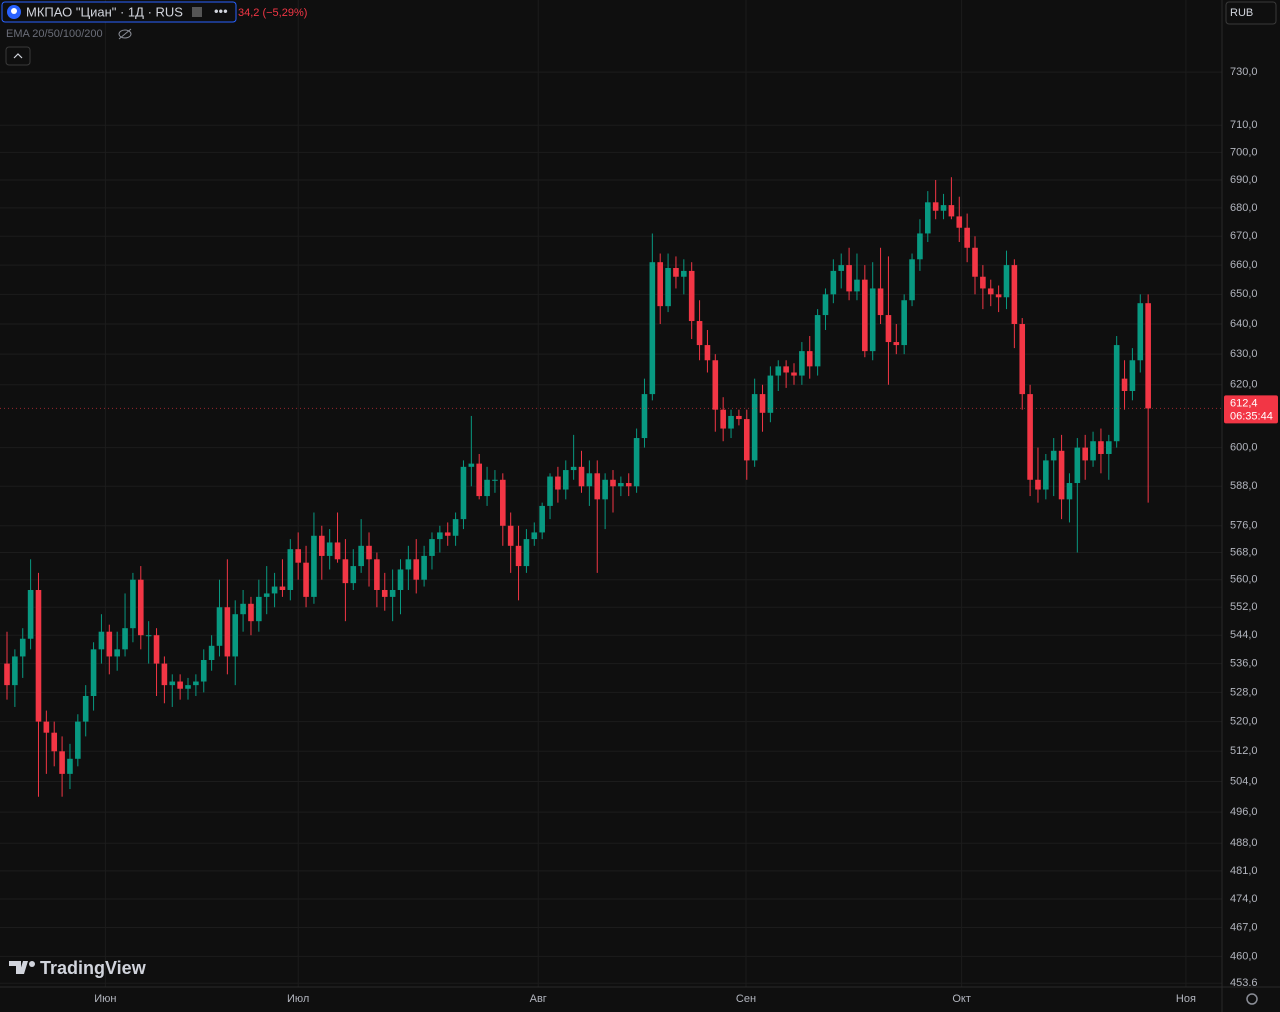 The height and width of the screenshot is (1012, 1280). Describe the element at coordinates (18, 967) in the screenshot. I see `tv-logo-mark` at that location.